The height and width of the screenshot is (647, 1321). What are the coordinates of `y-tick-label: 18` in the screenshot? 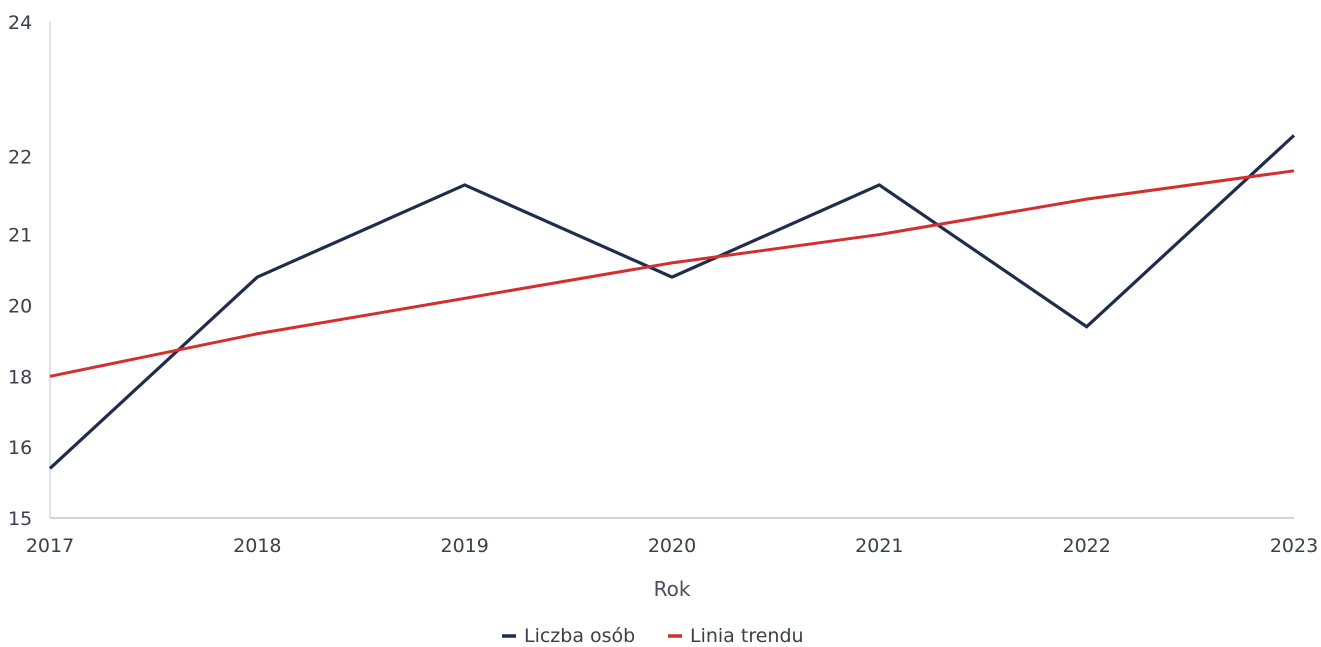 It's located at (20, 377).